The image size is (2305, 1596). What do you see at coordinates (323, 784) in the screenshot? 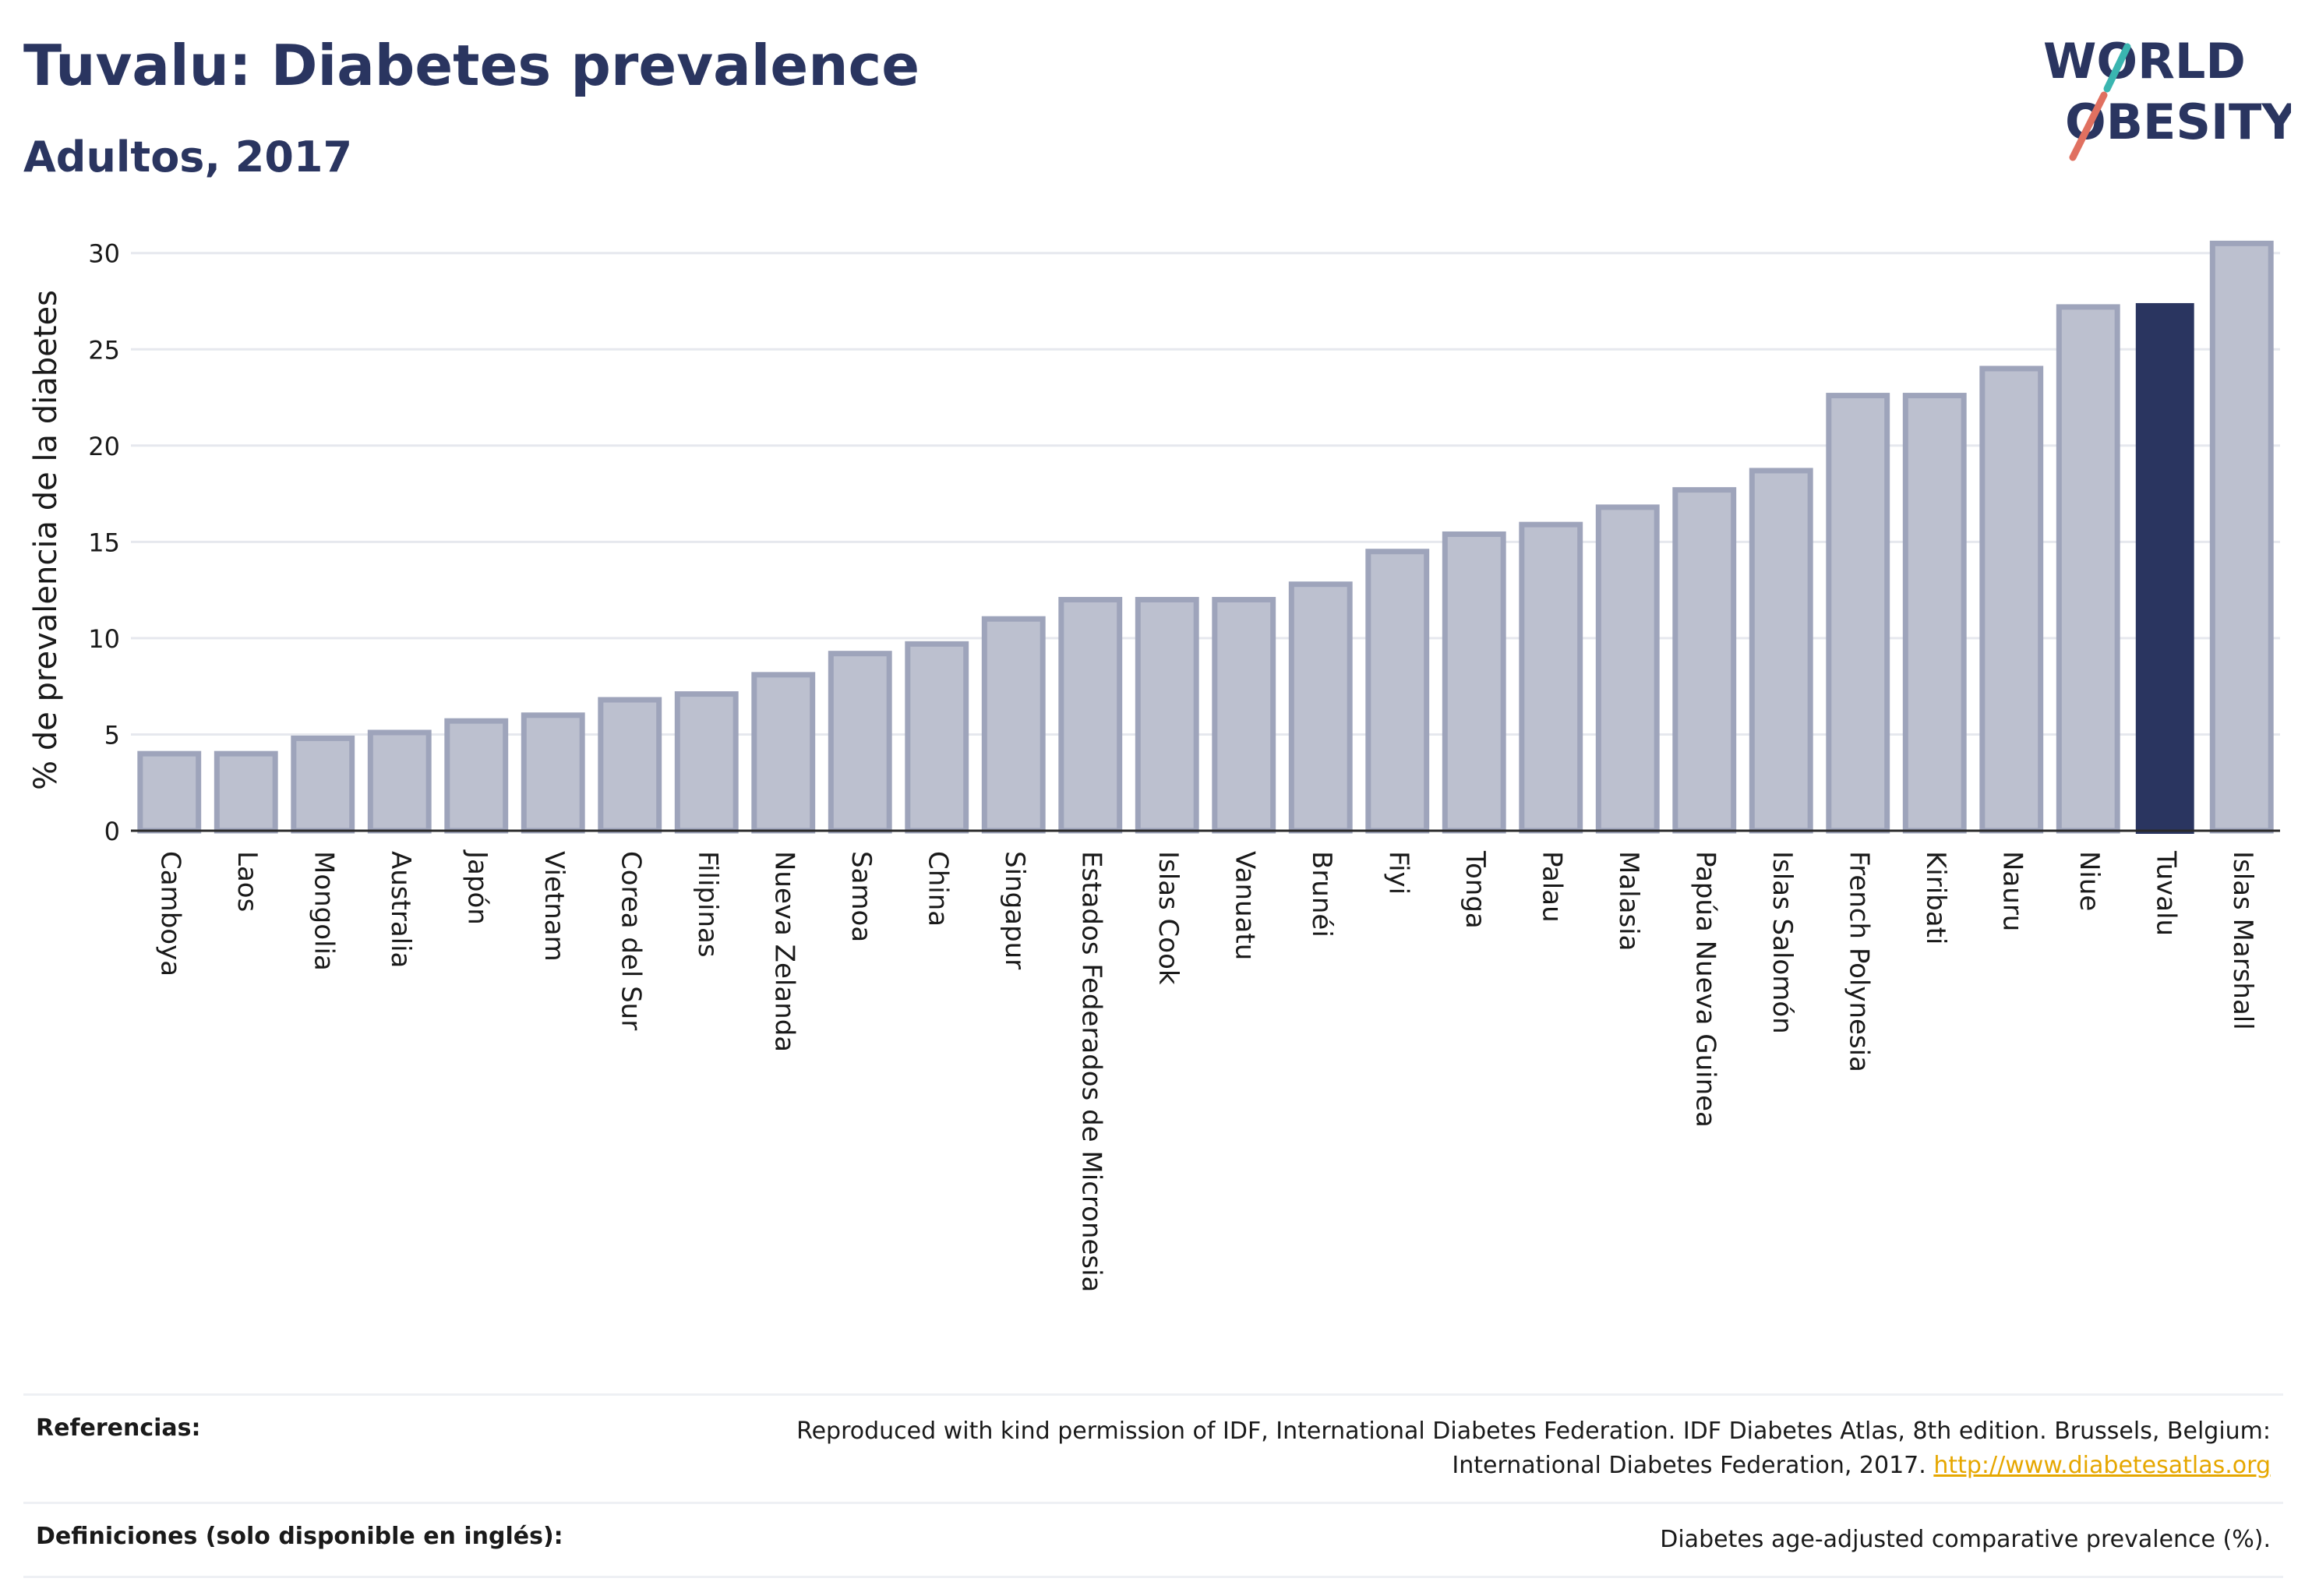
I see `bar-mongolia` at bounding box center [323, 784].